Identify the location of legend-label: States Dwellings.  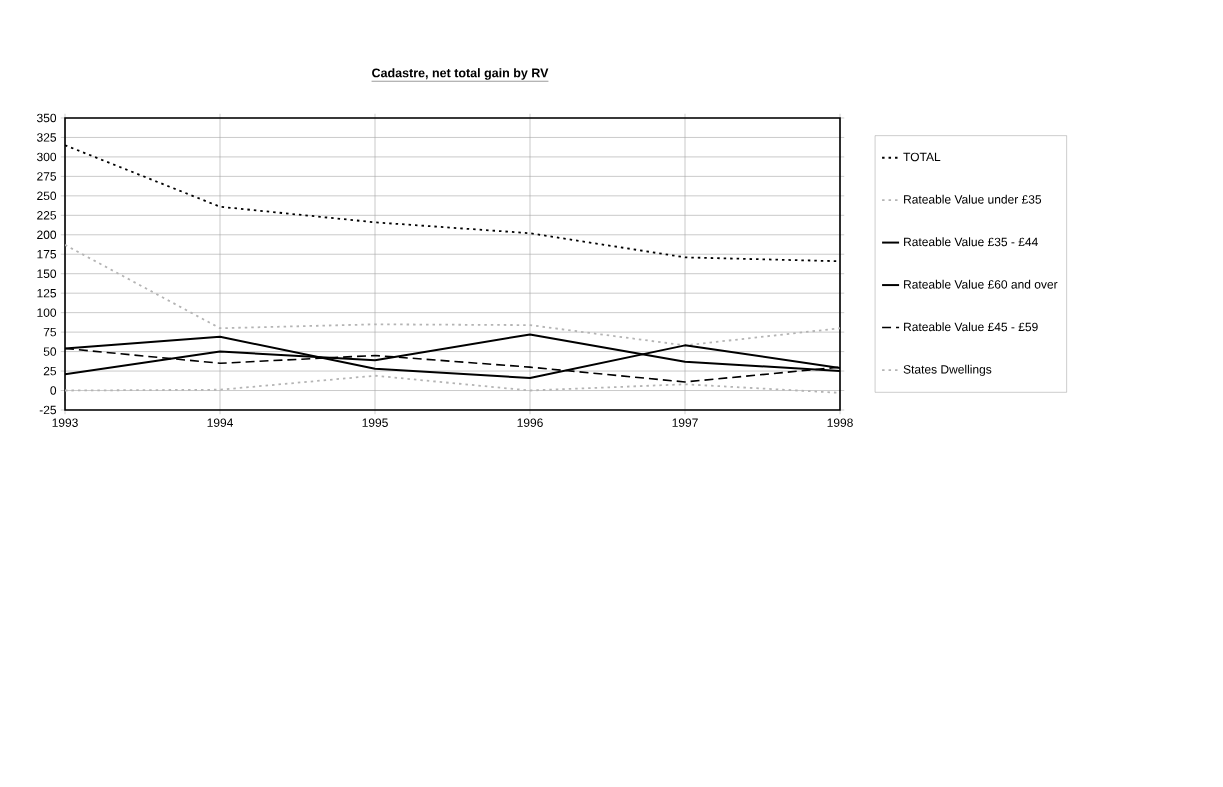
(947, 370).